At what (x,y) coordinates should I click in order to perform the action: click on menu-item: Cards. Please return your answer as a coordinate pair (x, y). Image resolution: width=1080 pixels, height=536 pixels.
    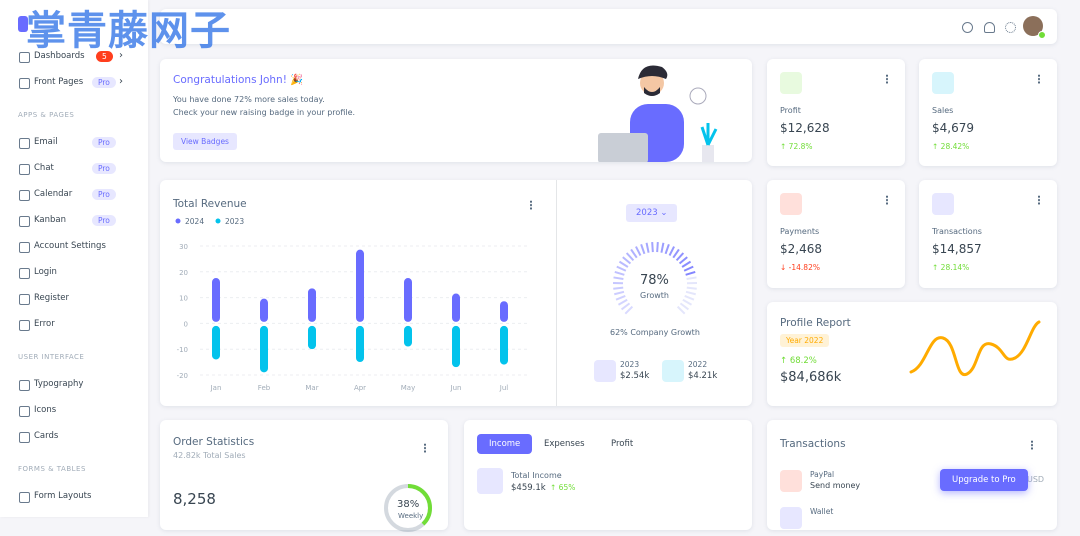
    Looking at the image, I should click on (46, 436).